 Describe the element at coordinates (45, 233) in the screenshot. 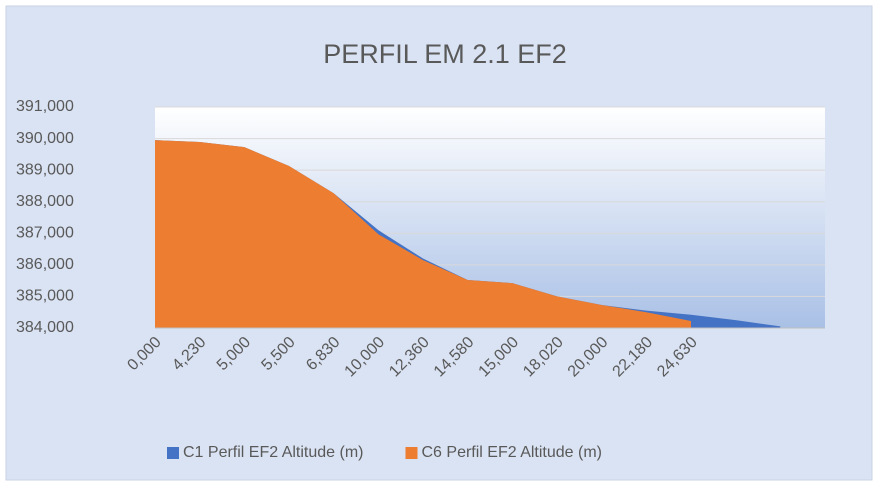

I see `y-tick-label: 387,000` at that location.